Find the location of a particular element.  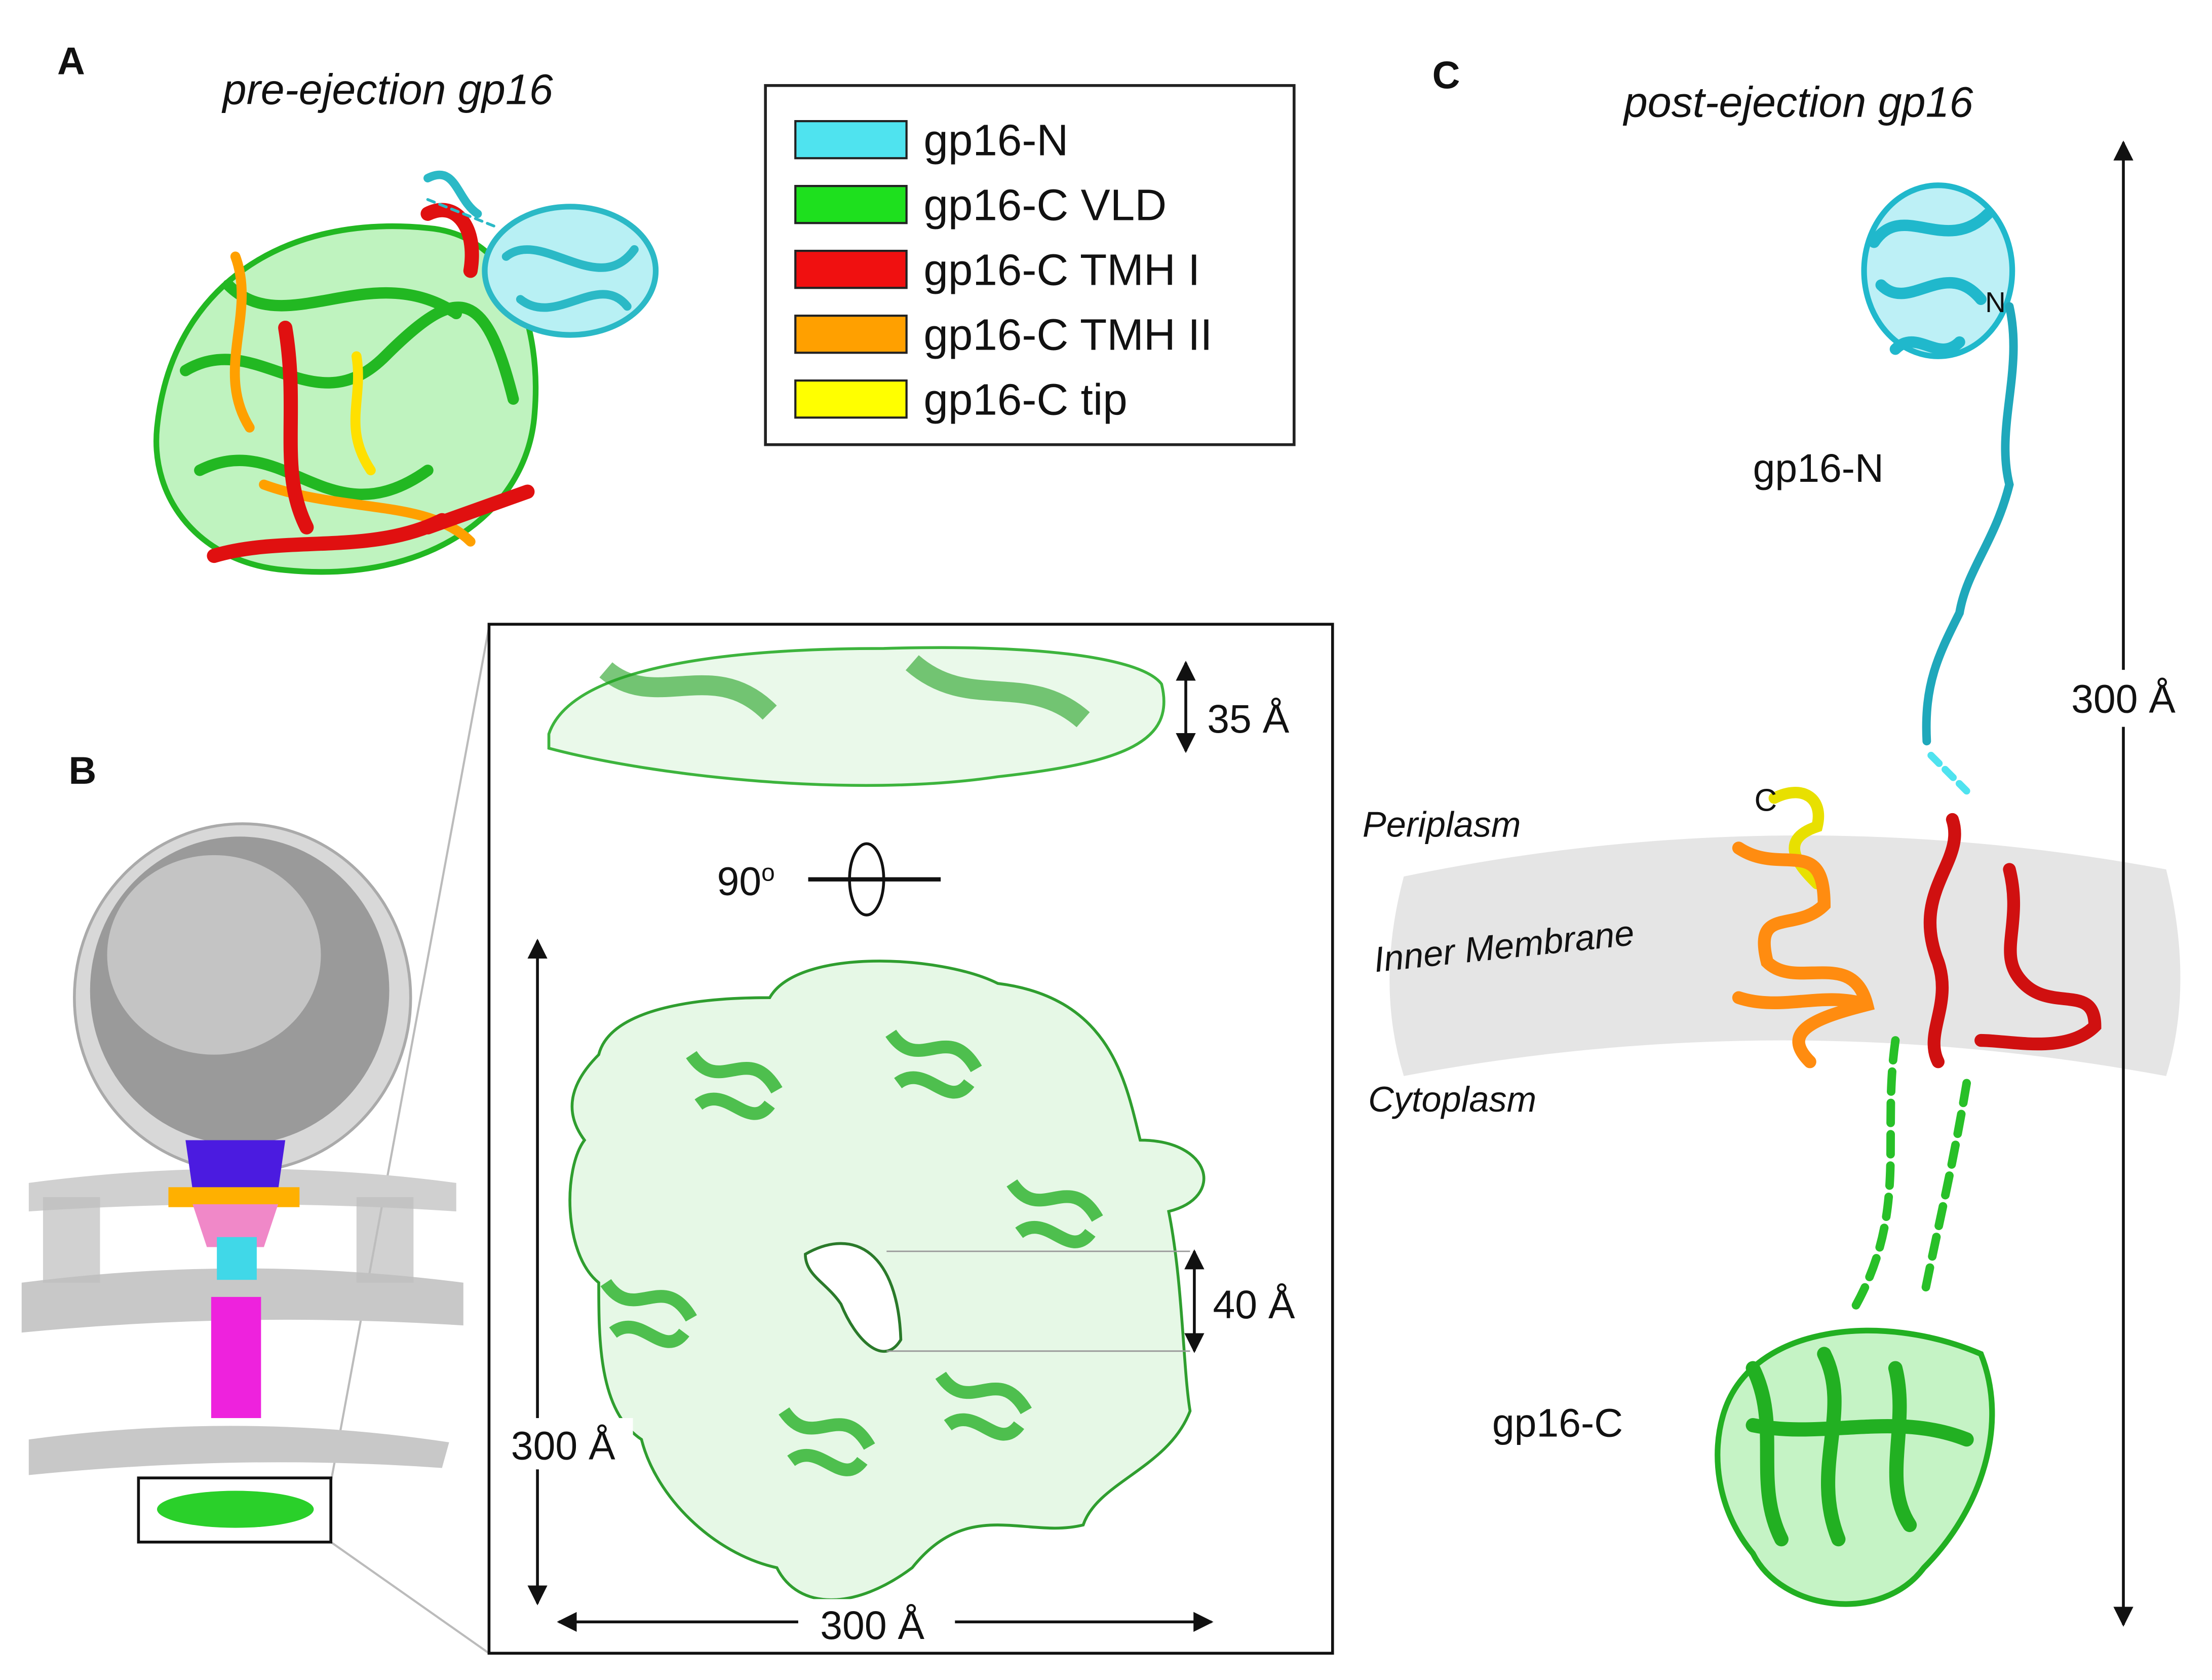

region-label: Cytoplasm is located at coordinates (1452, 1099).